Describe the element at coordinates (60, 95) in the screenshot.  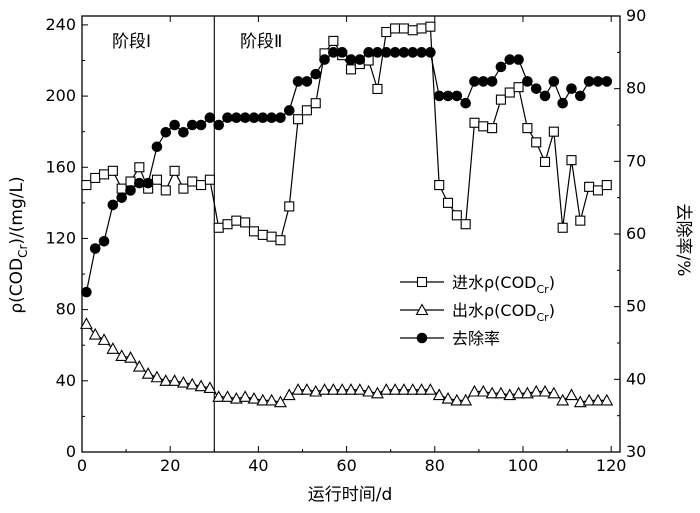
I see `y-tick-label: 200` at that location.